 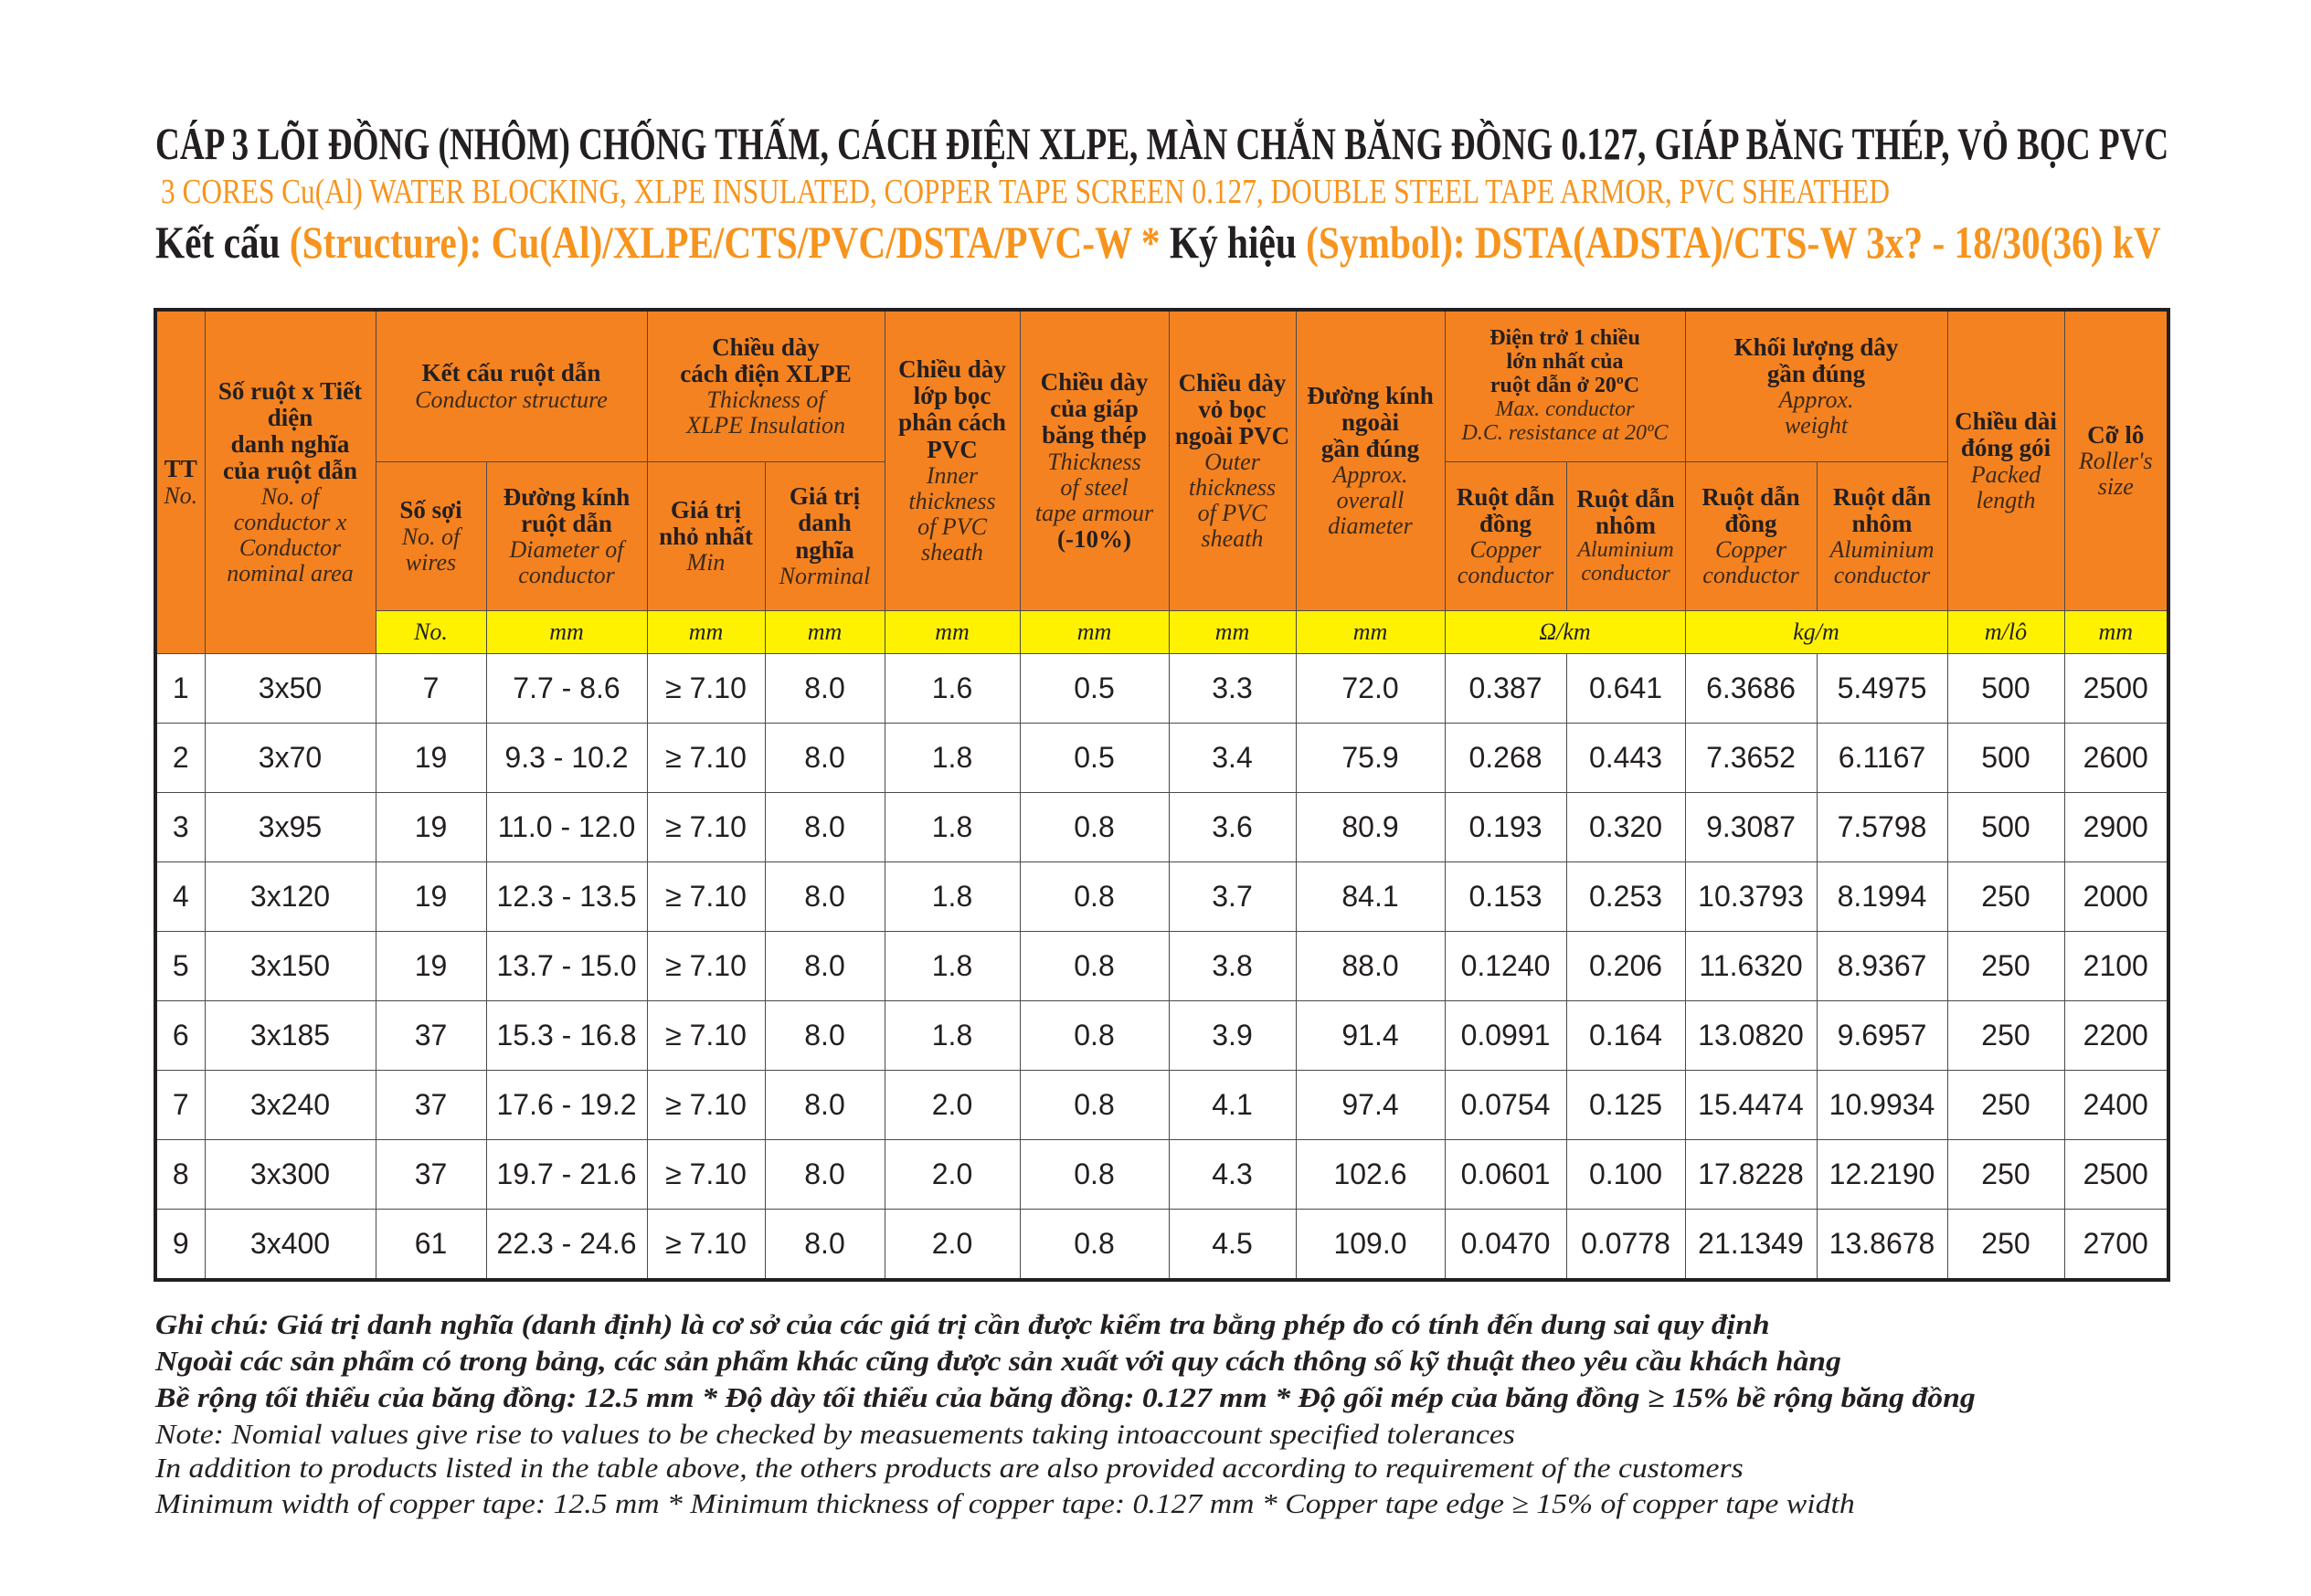 What do you see at coordinates (566, 758) in the screenshot?
I see `table-cell: 9.3 - 10.2` at bounding box center [566, 758].